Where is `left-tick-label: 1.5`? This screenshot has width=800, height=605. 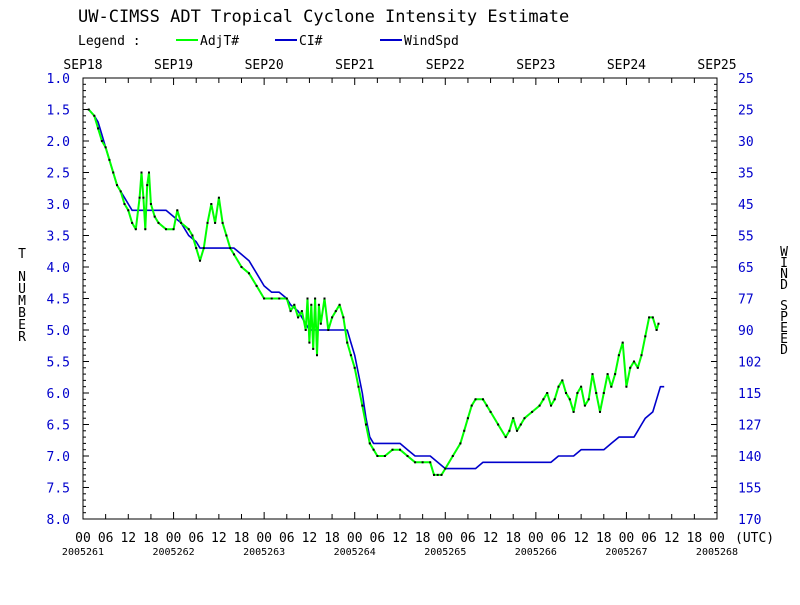 left-tick-label: 1.5 is located at coordinates (58, 111).